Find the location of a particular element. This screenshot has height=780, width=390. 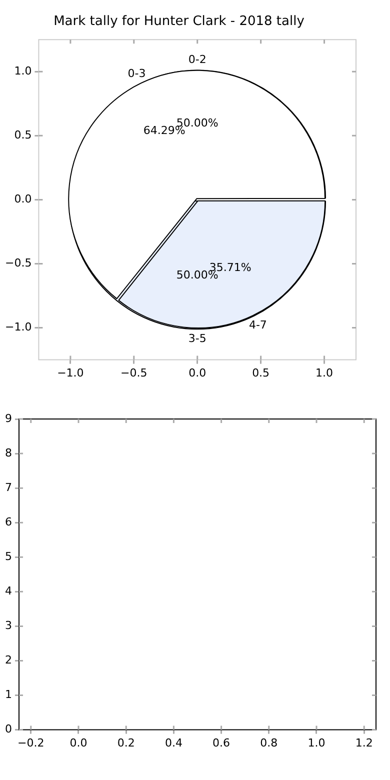

y-tick-label: 0.0 is located at coordinates (23, 199).